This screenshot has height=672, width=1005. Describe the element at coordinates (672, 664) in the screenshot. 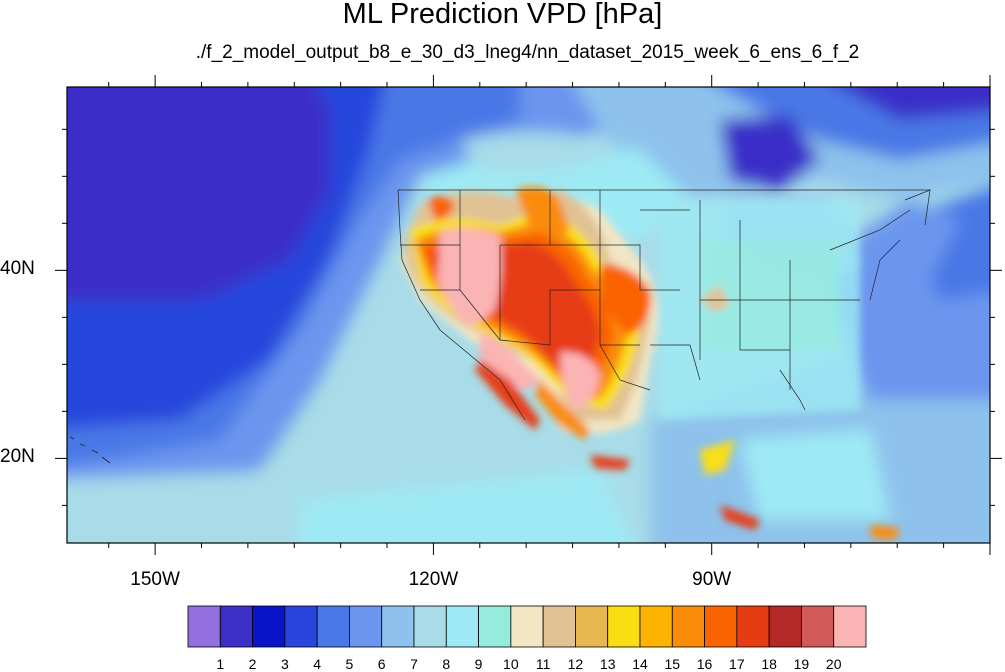

I see `colorbar-label: 15` at that location.